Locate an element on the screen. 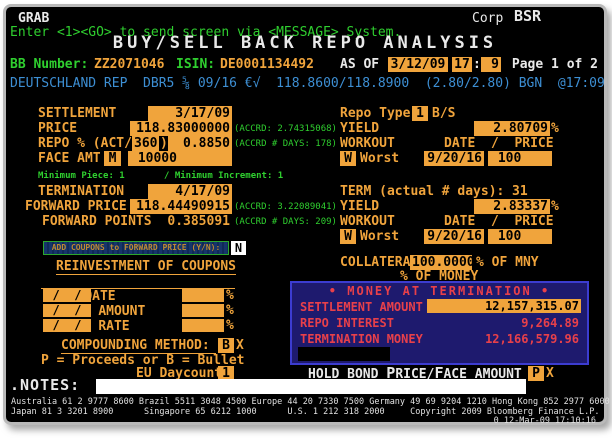 This screenshot has width=612, height=438. minimum-piece-note: Minimum Piece: 1 is located at coordinates (81, 176).